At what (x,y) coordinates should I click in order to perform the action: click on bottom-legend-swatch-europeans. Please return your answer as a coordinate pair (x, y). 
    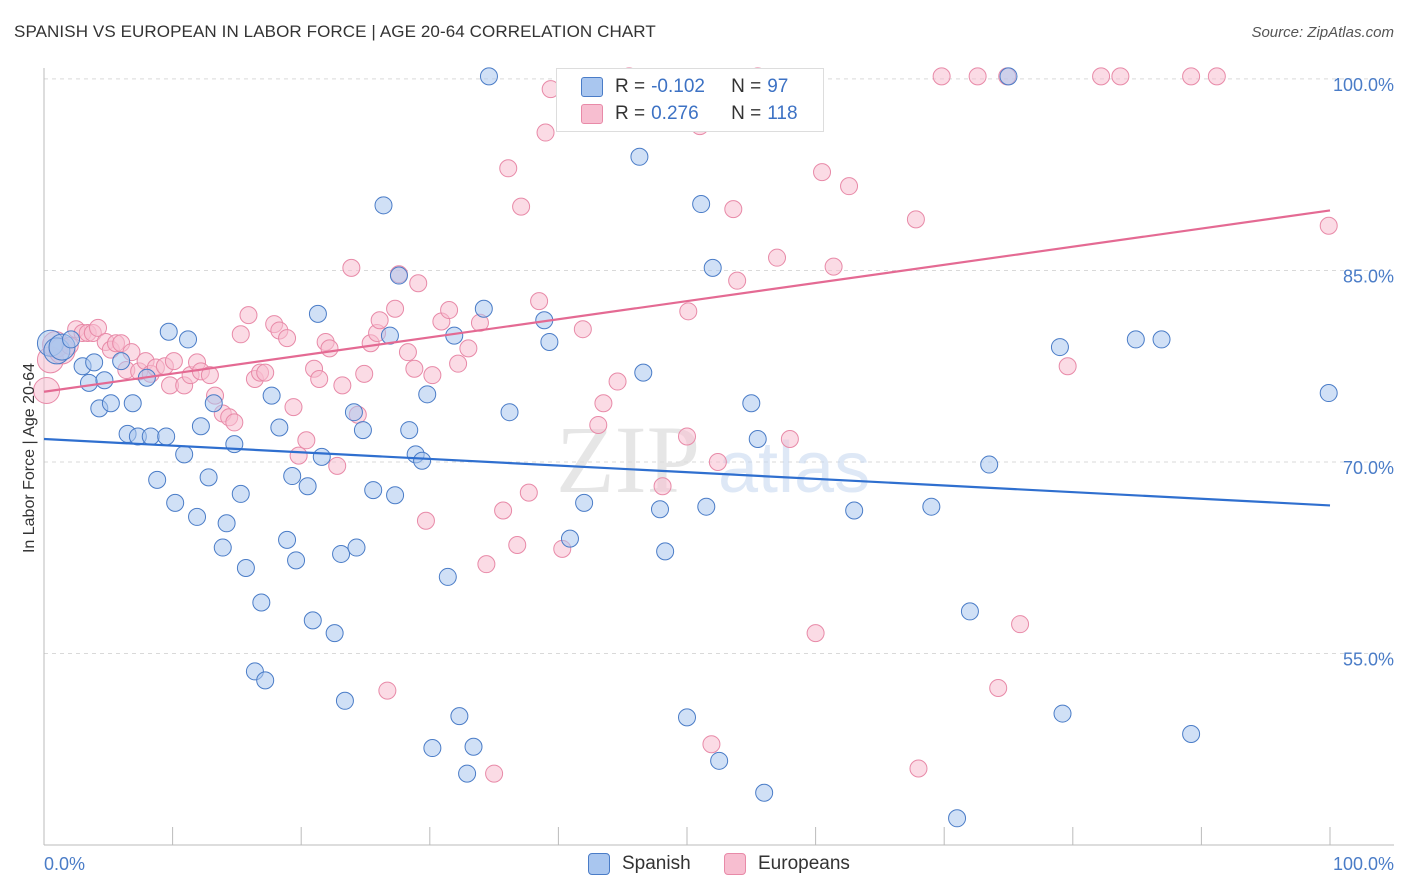
    Looking at the image, I should click on (735, 864).